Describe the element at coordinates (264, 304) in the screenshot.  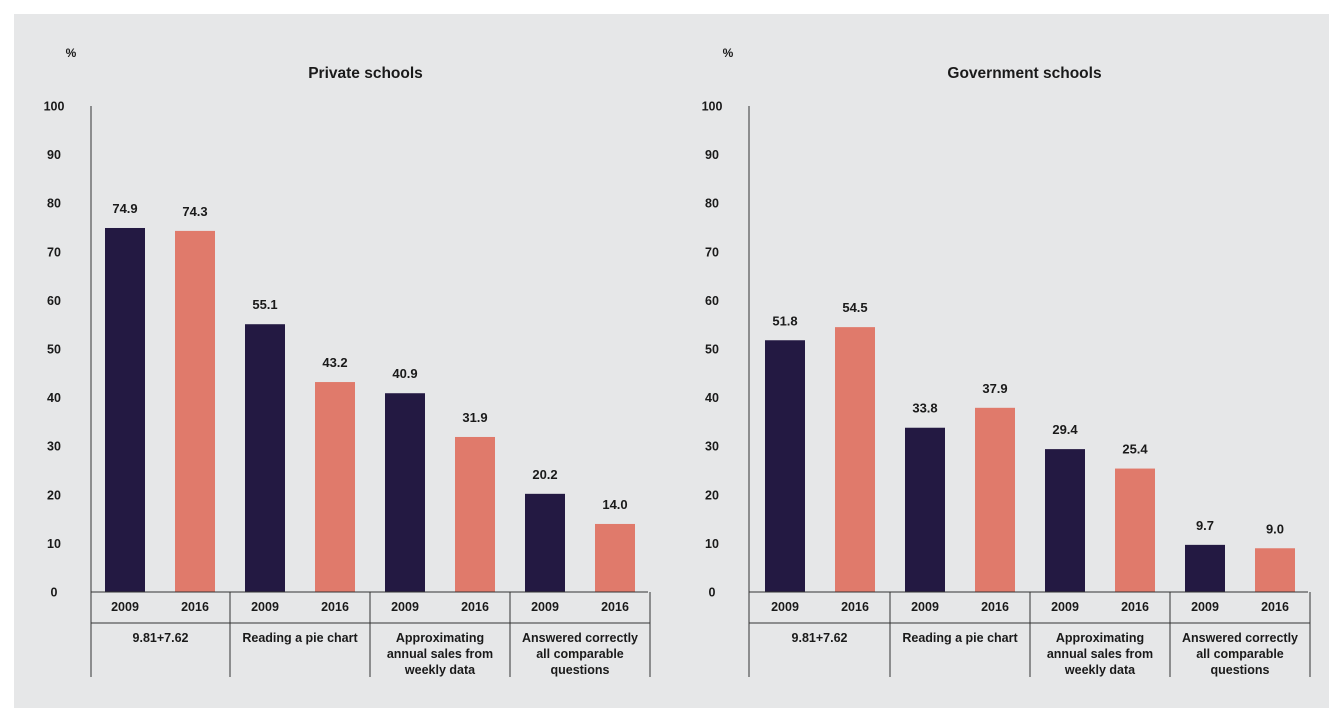
I see `data-label: 55.1` at that location.